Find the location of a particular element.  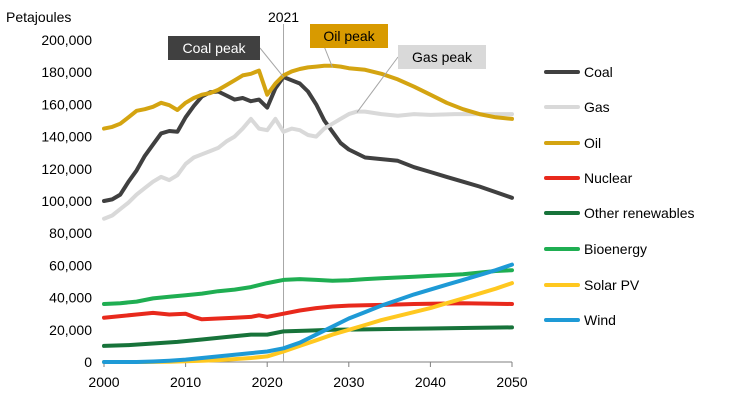

y-tick-label: 60,000 is located at coordinates (70, 265).